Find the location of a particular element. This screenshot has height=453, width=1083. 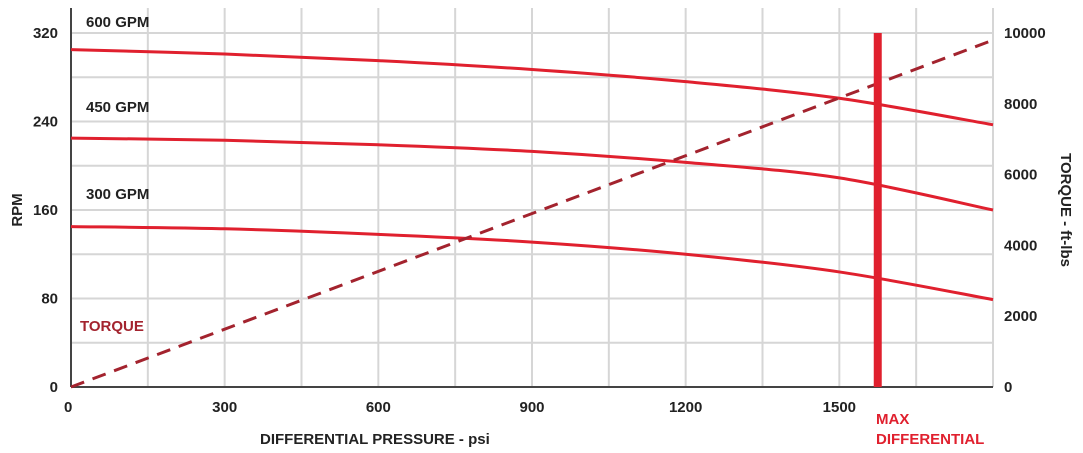

marker-label-line2: DIFFERENTIAL is located at coordinates (930, 439).